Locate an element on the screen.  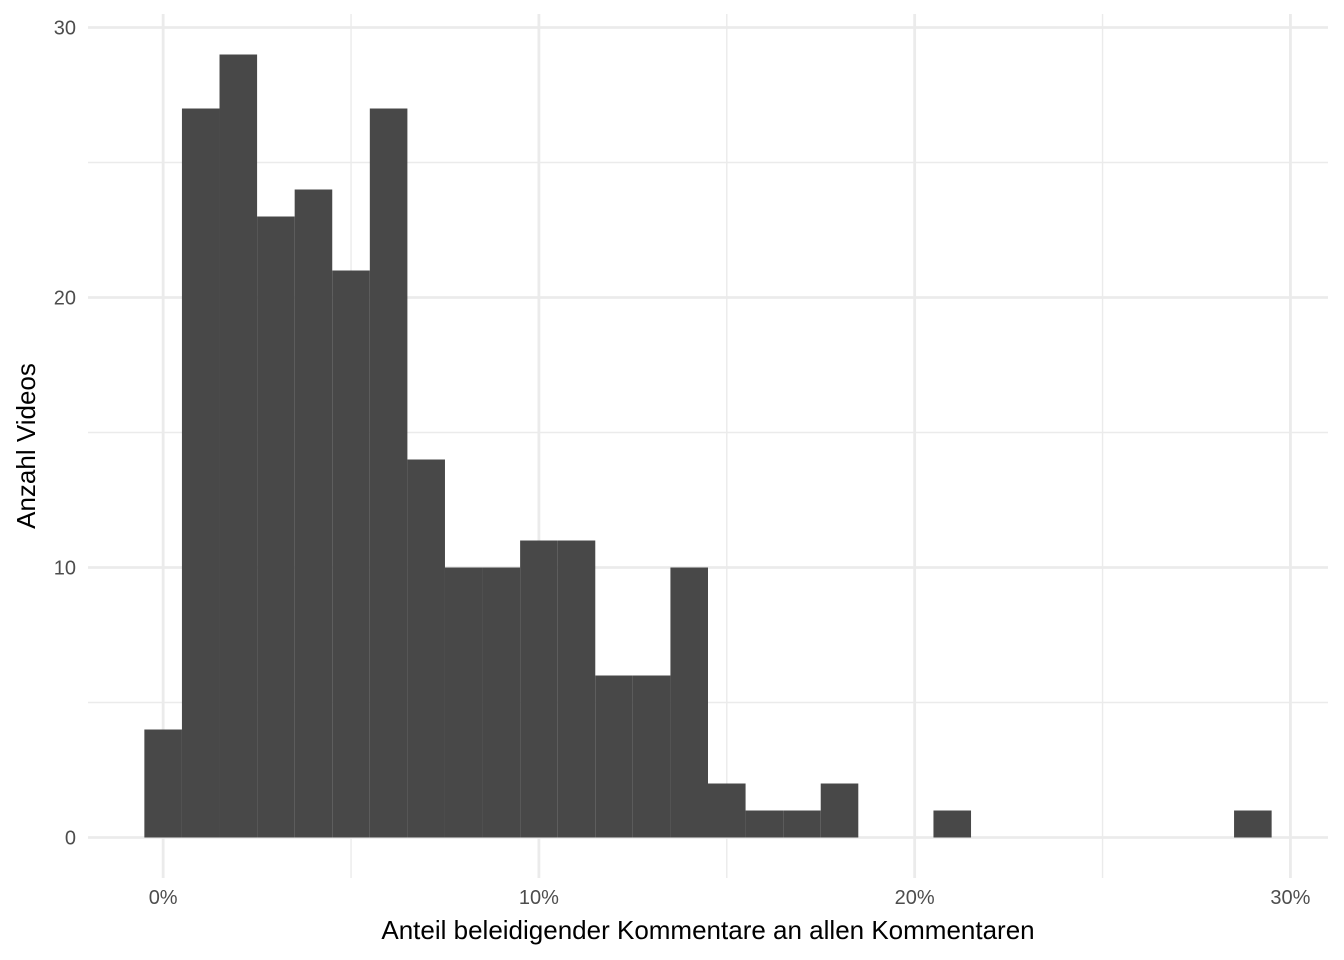
y-tick-label: 0 is located at coordinates (70, 839).